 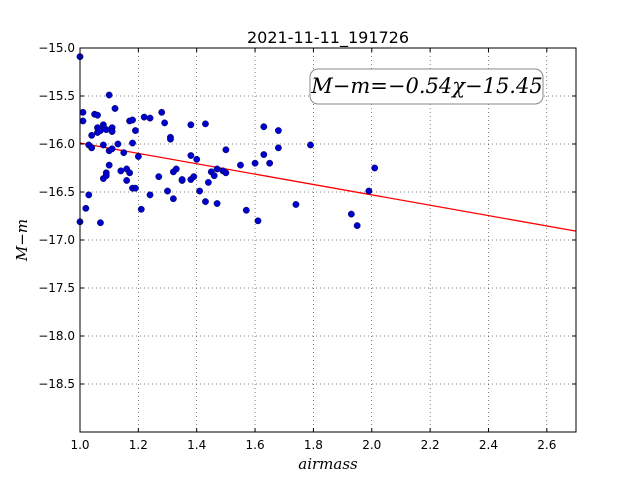 What do you see at coordinates (313, 445) in the screenshot?
I see `x-tick-label: 1.8` at bounding box center [313, 445].